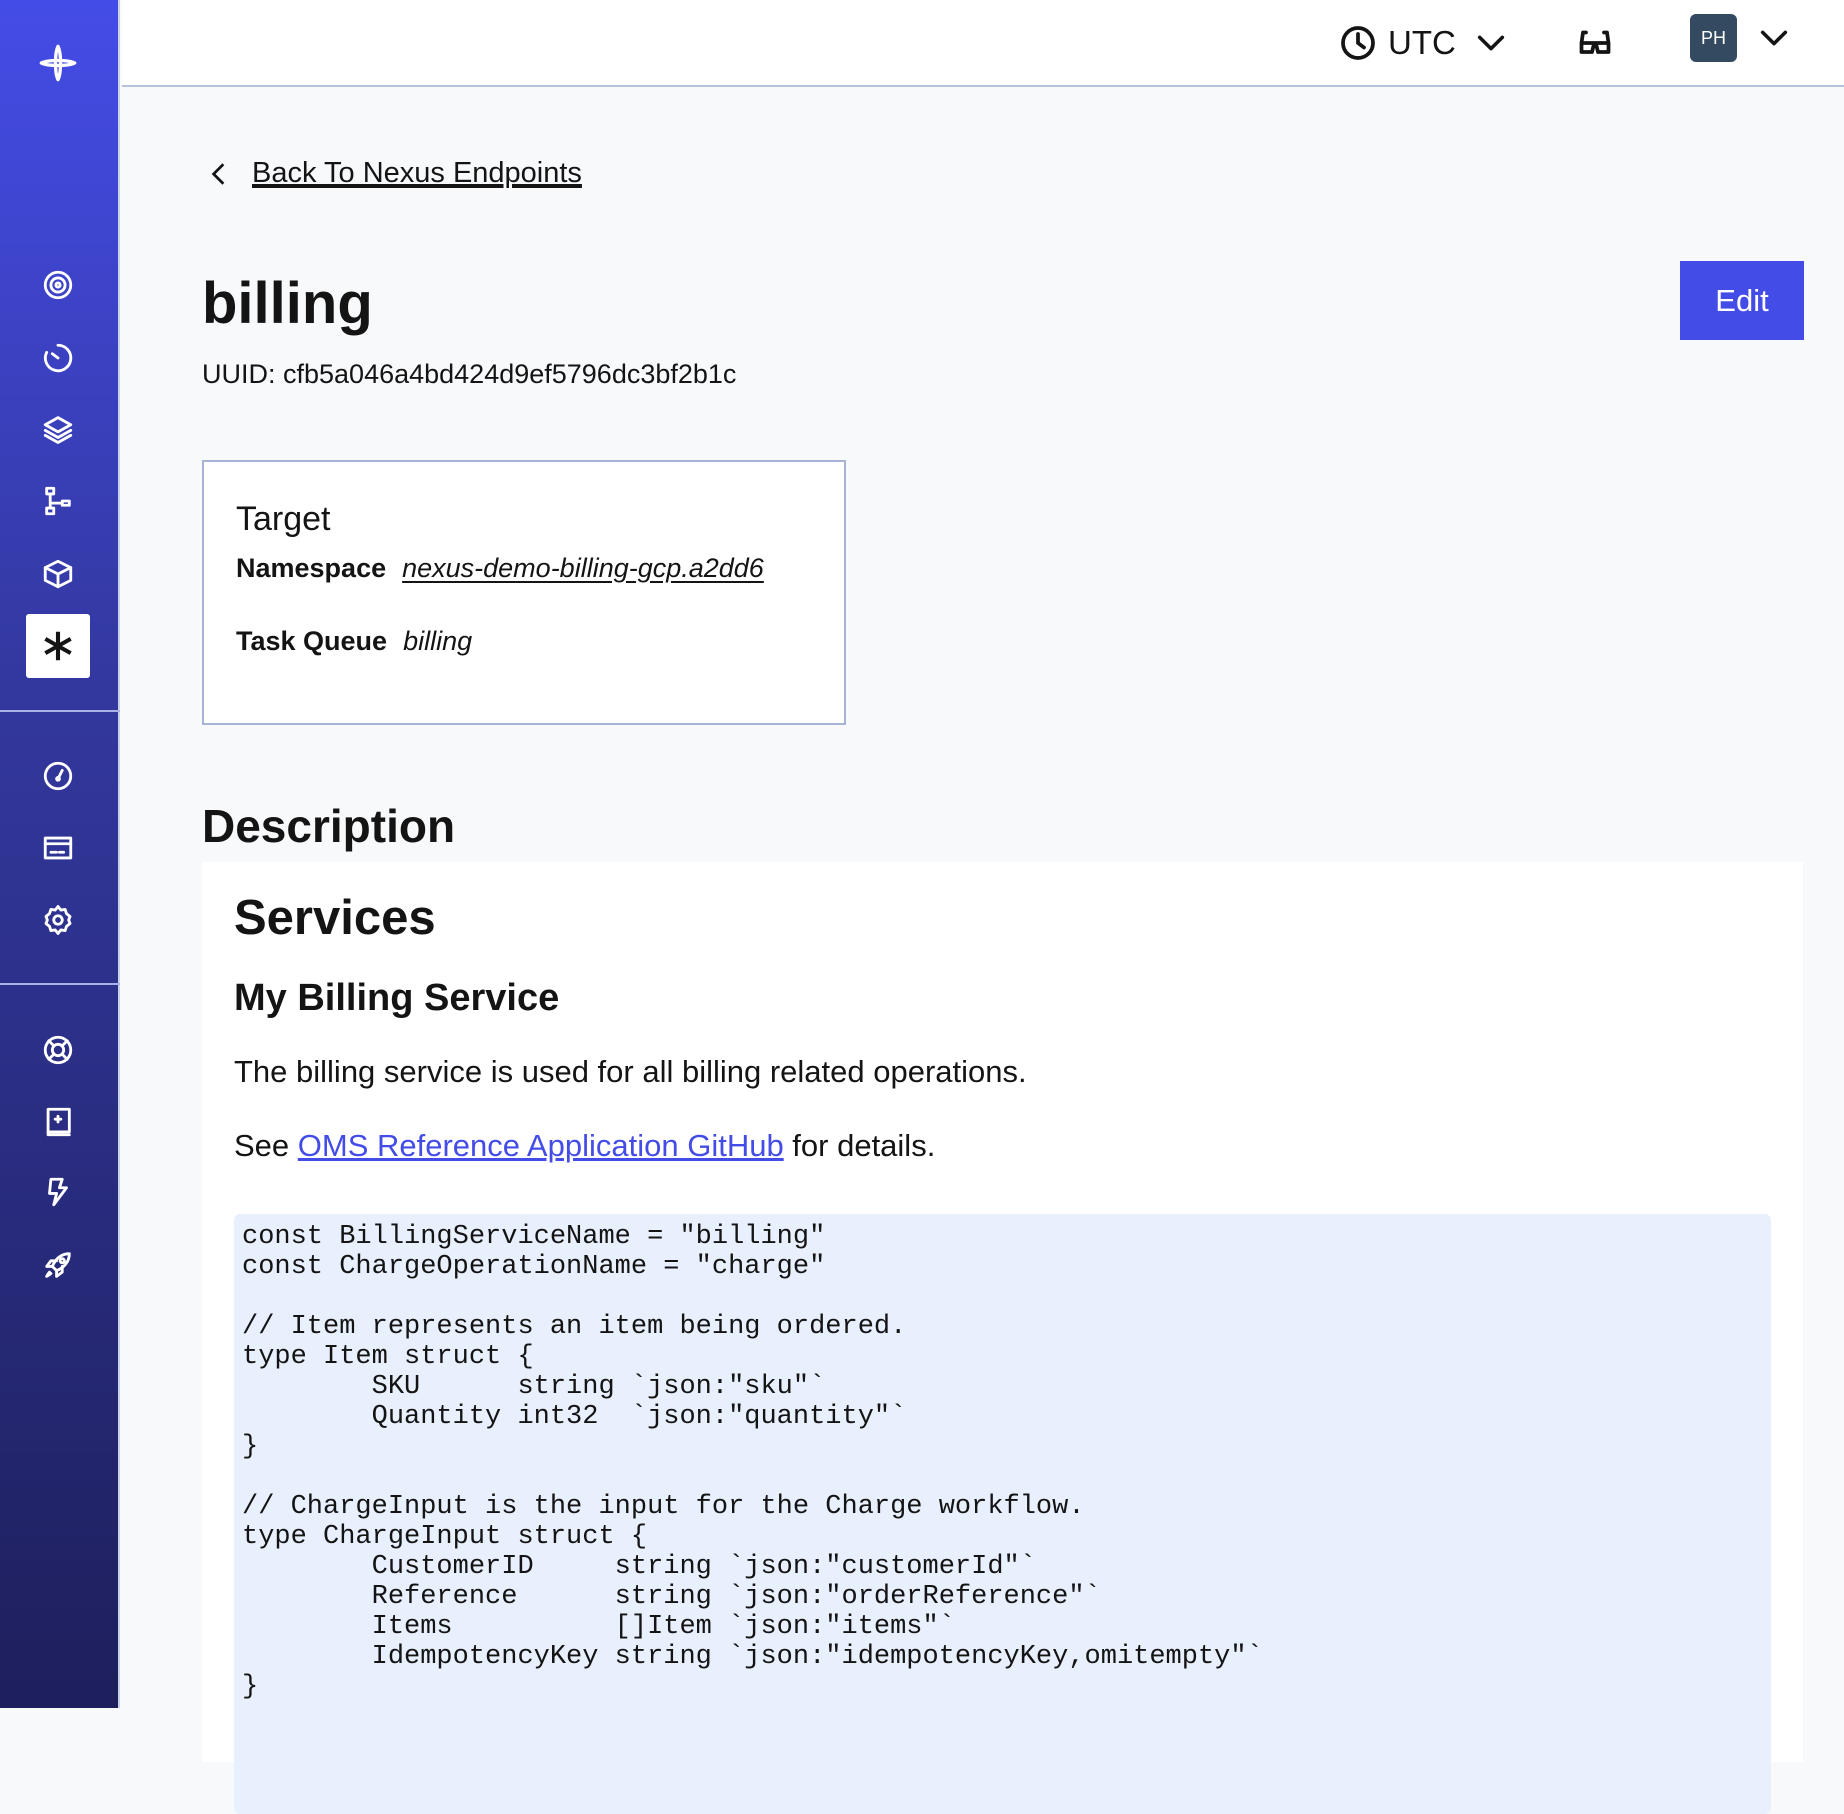 This screenshot has height=1814, width=1844. I want to click on namespace-label: Namespace, so click(311, 568).